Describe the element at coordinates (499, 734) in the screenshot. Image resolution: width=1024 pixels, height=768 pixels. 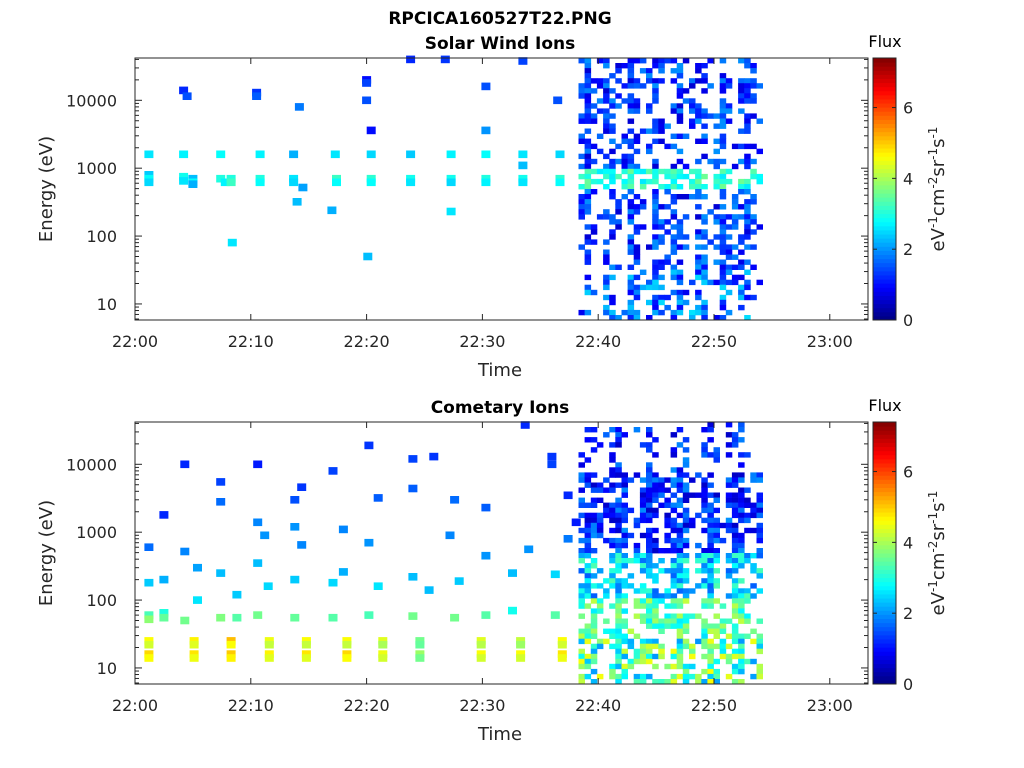
I see `cometary-ions-x-axis-label: Time` at that location.